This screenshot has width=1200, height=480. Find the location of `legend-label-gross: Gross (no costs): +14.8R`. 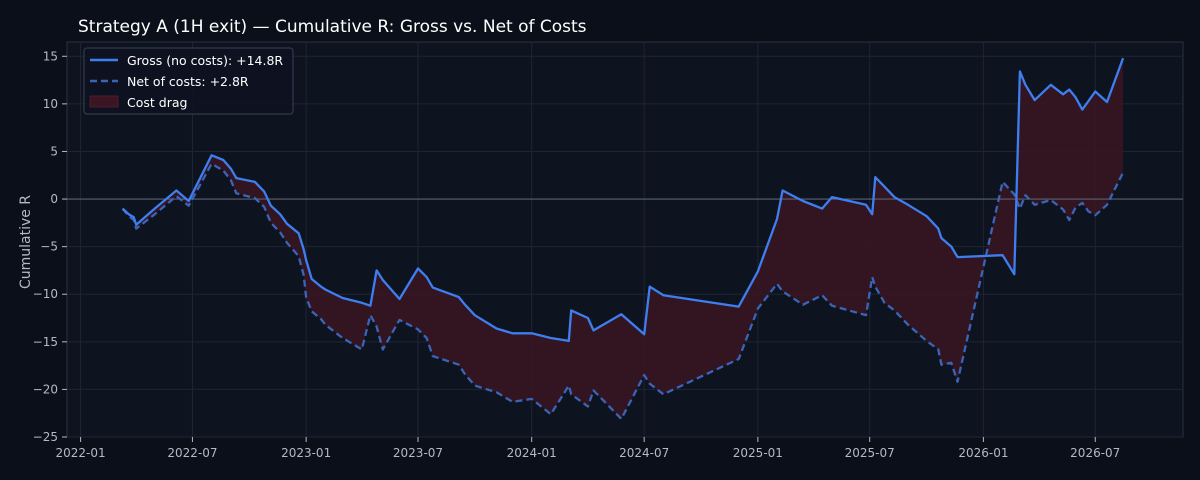

legend-label-gross: Gross (no costs): +14.8R is located at coordinates (205, 60).